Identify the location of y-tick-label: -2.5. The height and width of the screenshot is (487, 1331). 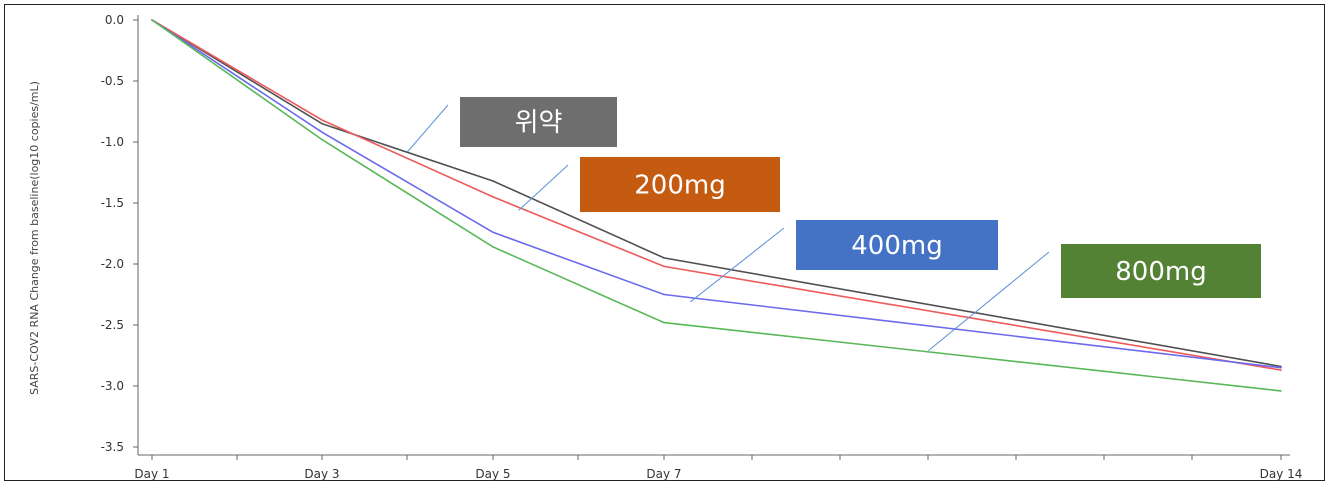
(112, 325).